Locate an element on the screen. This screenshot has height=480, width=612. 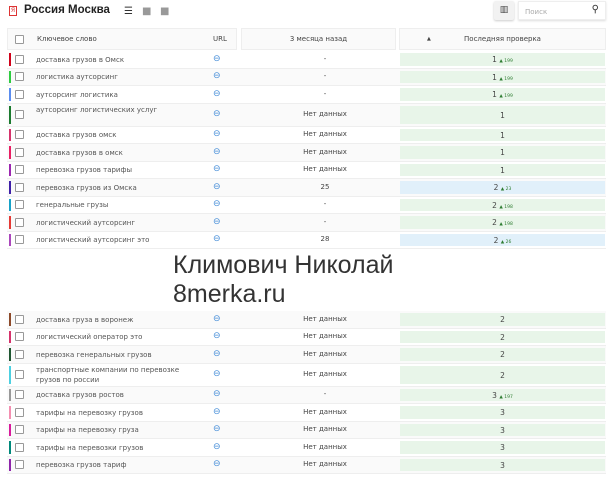
header-months-ago: 3 месяца назад is located at coordinates (318, 39).